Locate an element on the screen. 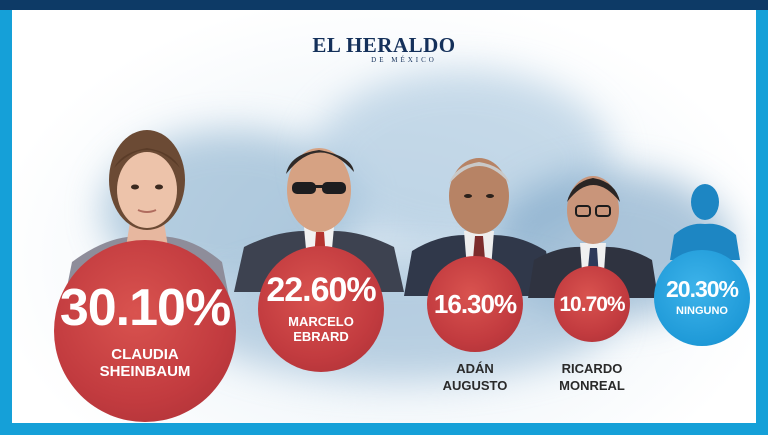 The width and height of the screenshot is (768, 435). adan-name: ADÁN AUGUSTO is located at coordinates (475, 377).